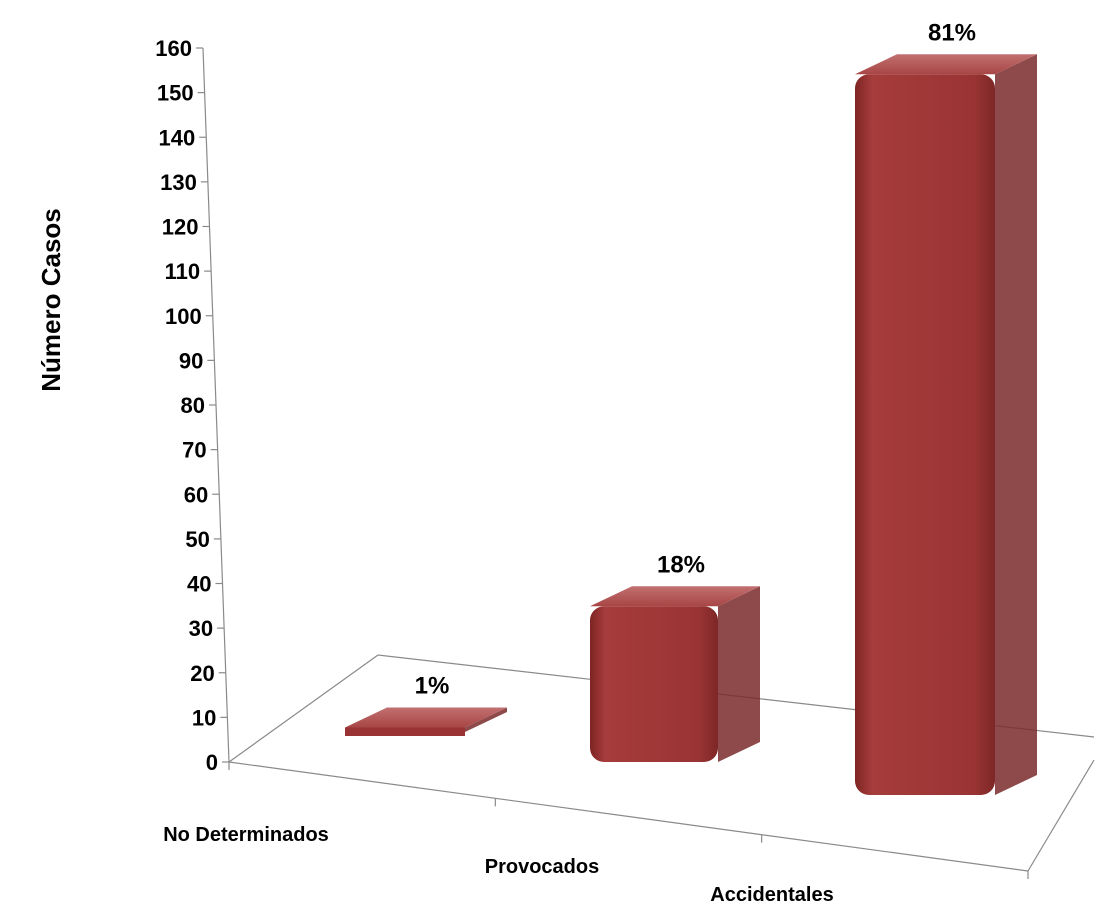  What do you see at coordinates (173, 48) in the screenshot?
I see `y-tick-label: 160` at bounding box center [173, 48].